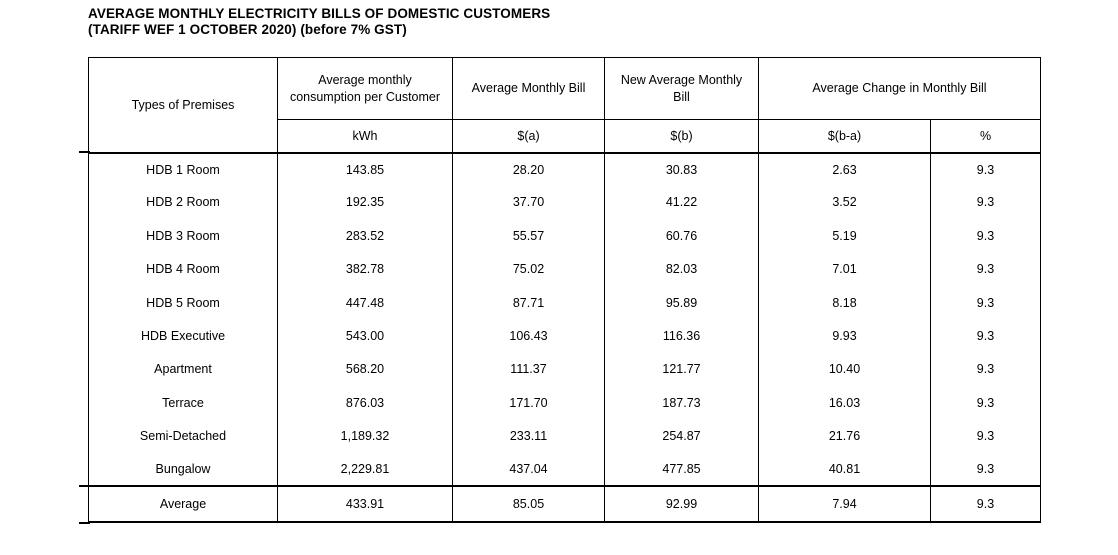 Image resolution: width=1118 pixels, height=555 pixels. What do you see at coordinates (681, 369) in the screenshot?
I see `cell-bill-b: 121.77` at bounding box center [681, 369].